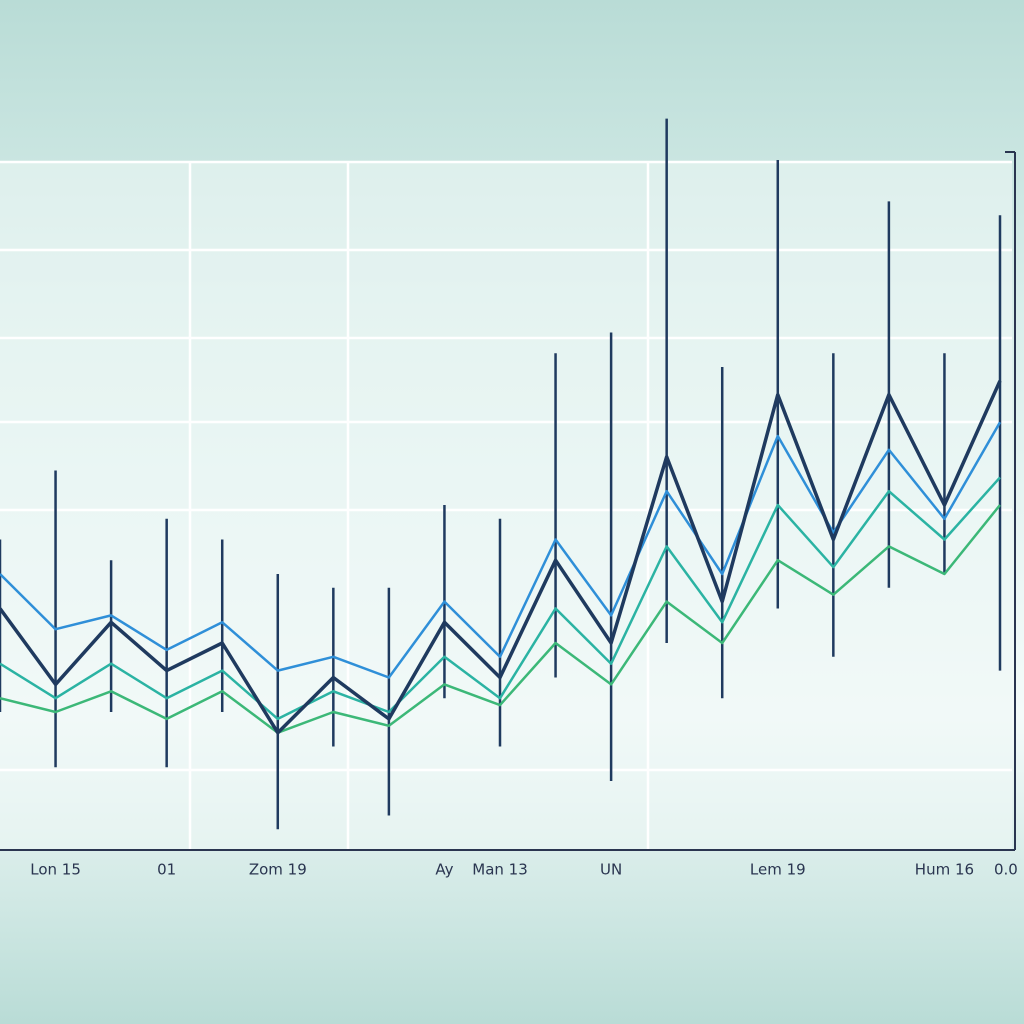  What do you see at coordinates (611, 870) in the screenshot?
I see `x-tick-label: UN` at bounding box center [611, 870].